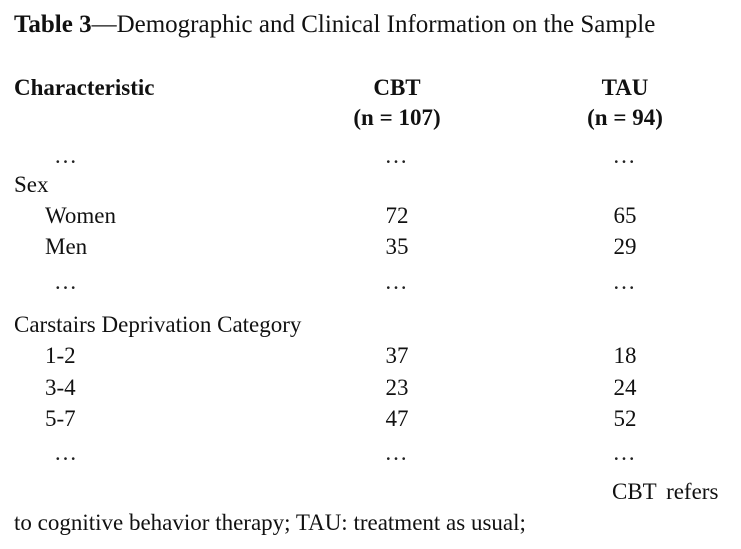 This screenshot has width=741, height=549. What do you see at coordinates (53, 24) in the screenshot?
I see `table-number: Table 3` at bounding box center [53, 24].